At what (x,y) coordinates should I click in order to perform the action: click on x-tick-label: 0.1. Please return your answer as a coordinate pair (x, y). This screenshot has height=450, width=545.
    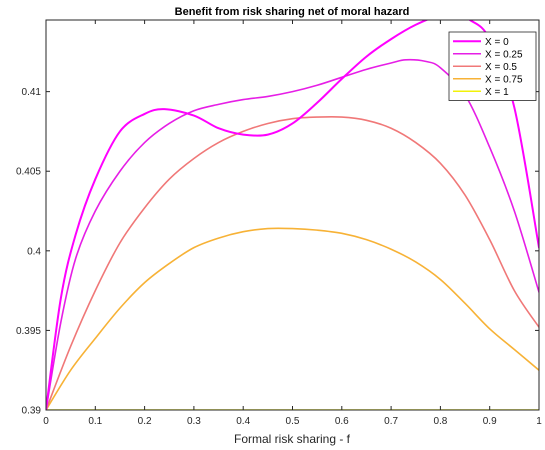
    Looking at the image, I should click on (95, 421).